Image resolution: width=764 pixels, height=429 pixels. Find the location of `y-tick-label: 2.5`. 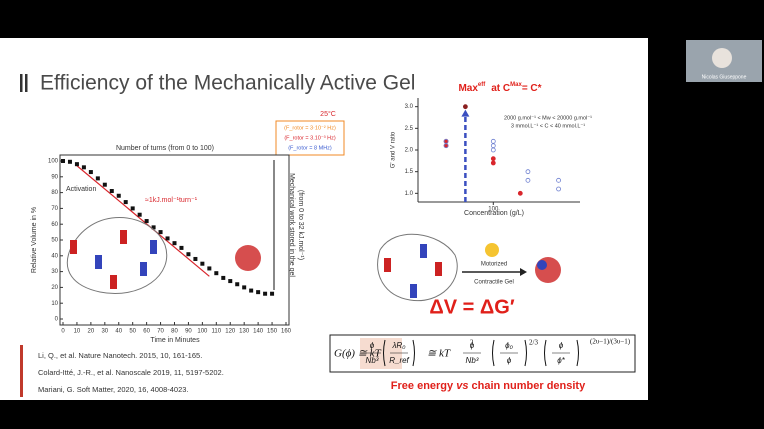

y-tick-label: 2.5 is located at coordinates (409, 129).